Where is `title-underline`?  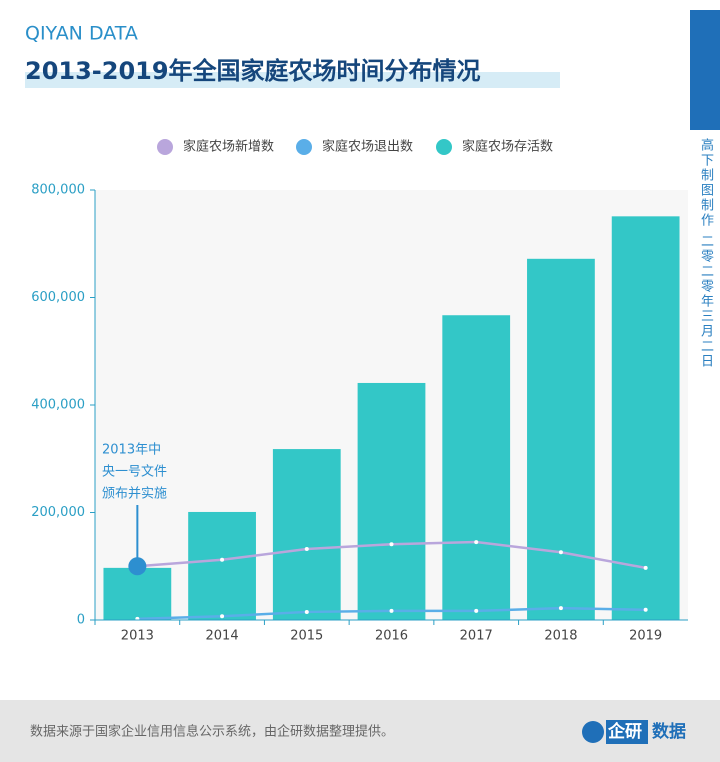 title-underline is located at coordinates (292, 80).